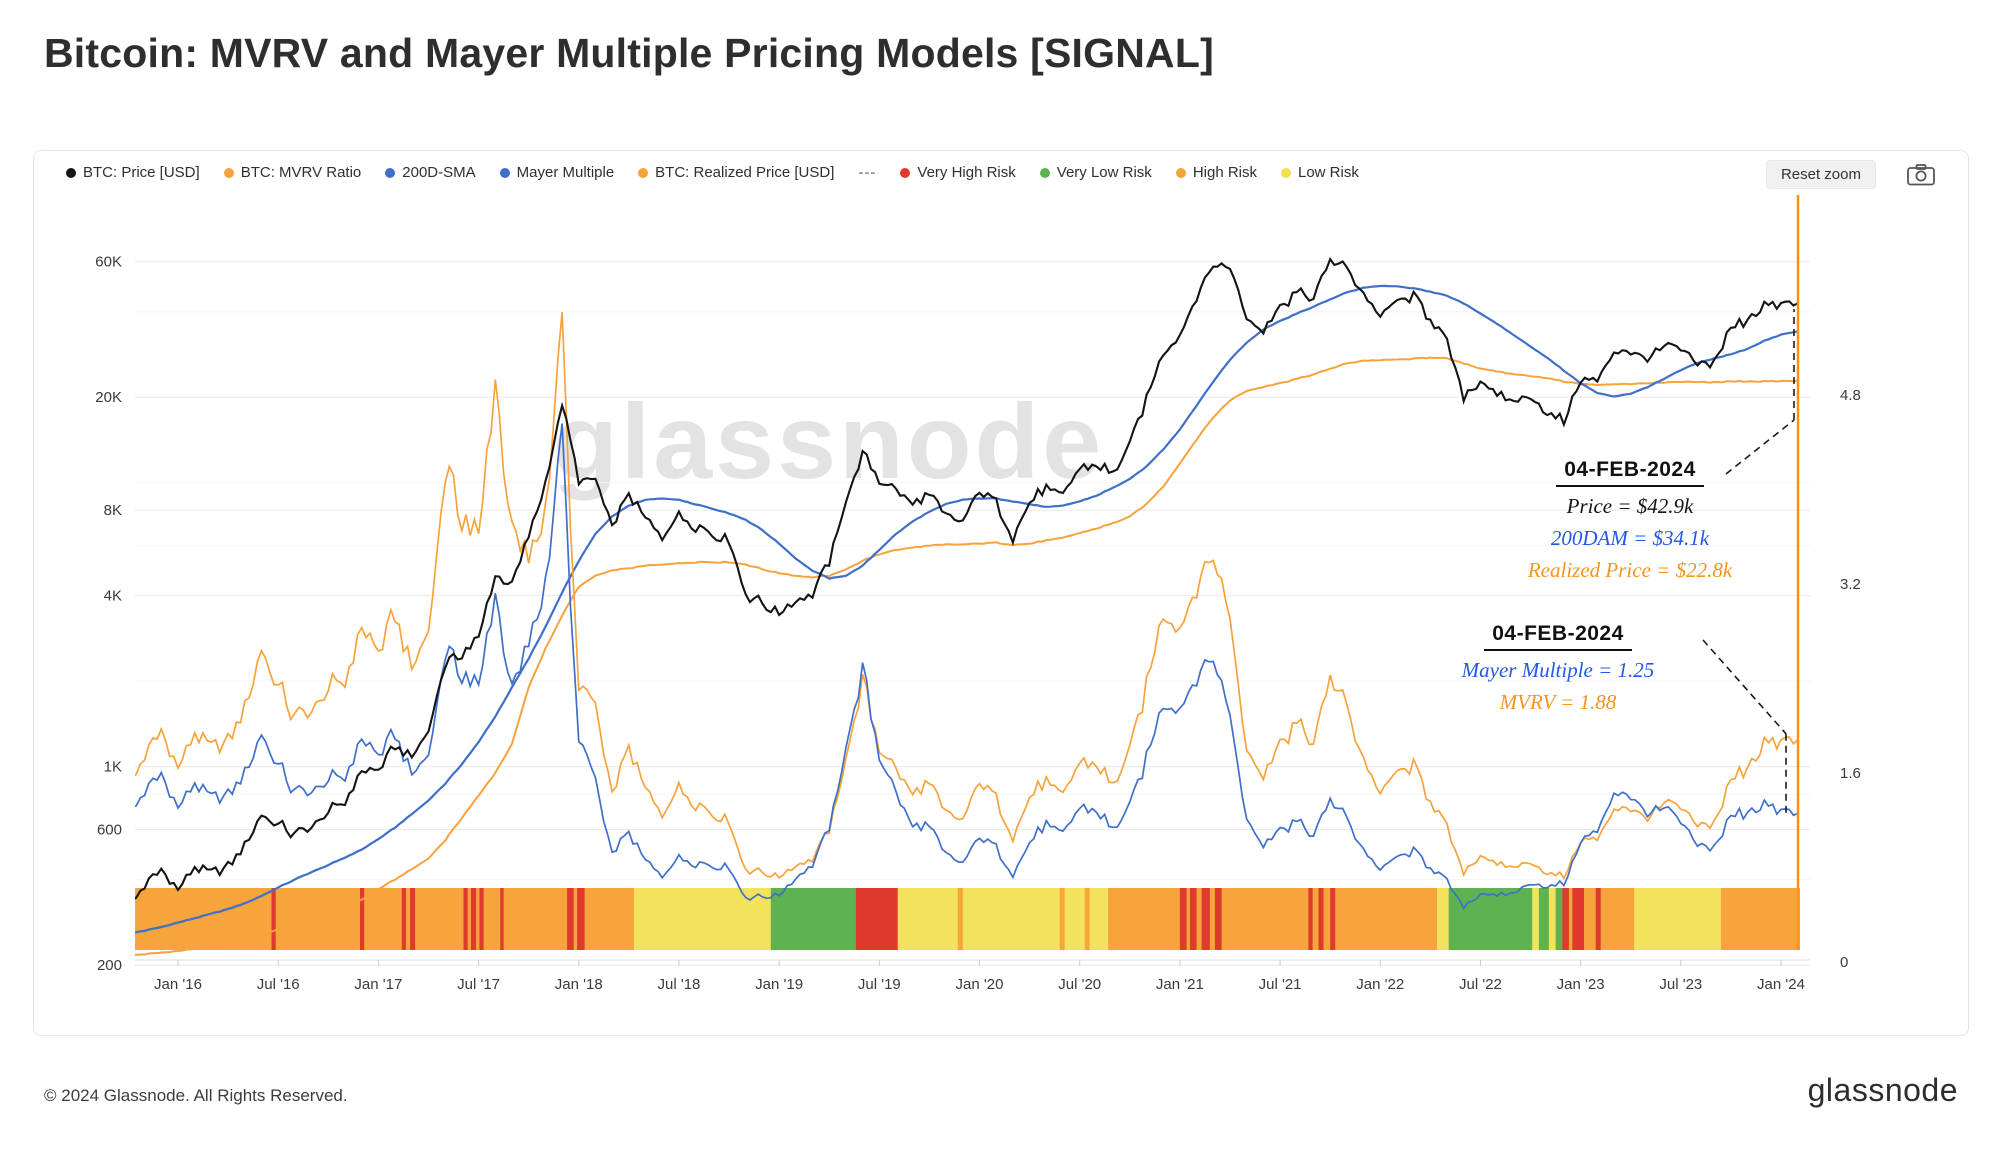 This screenshot has height=1152, width=2000. I want to click on legend-item: ---, so click(867, 172).